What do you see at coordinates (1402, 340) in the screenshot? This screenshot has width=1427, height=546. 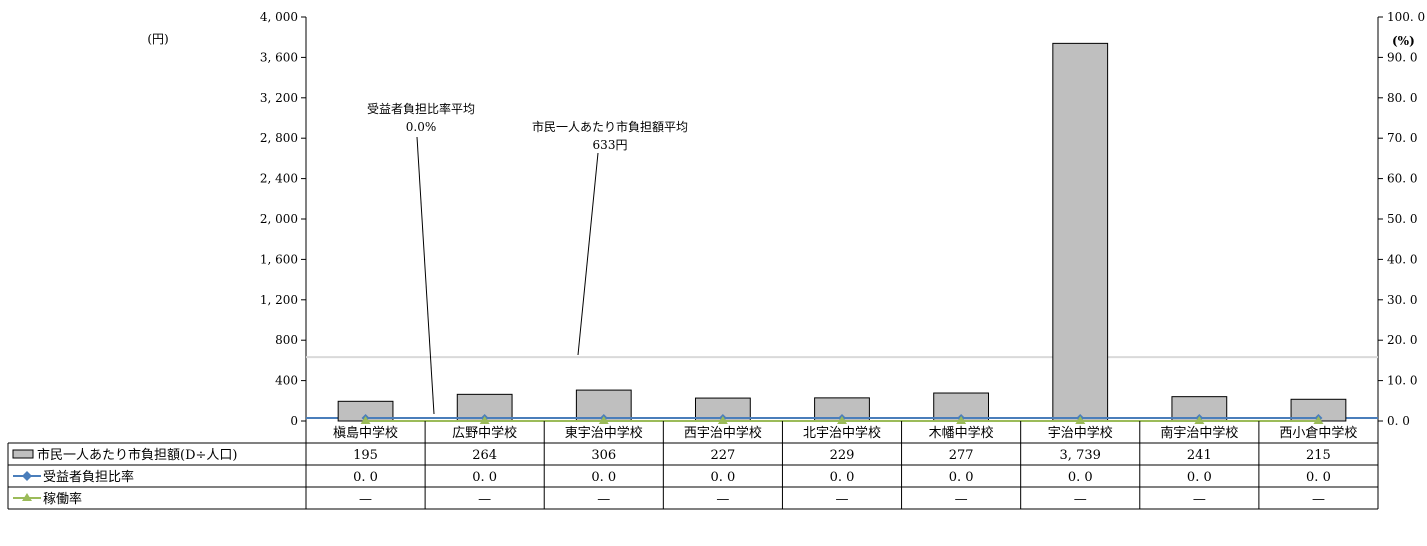 I see `right-axis-tick-label: 20. 0` at bounding box center [1402, 340].